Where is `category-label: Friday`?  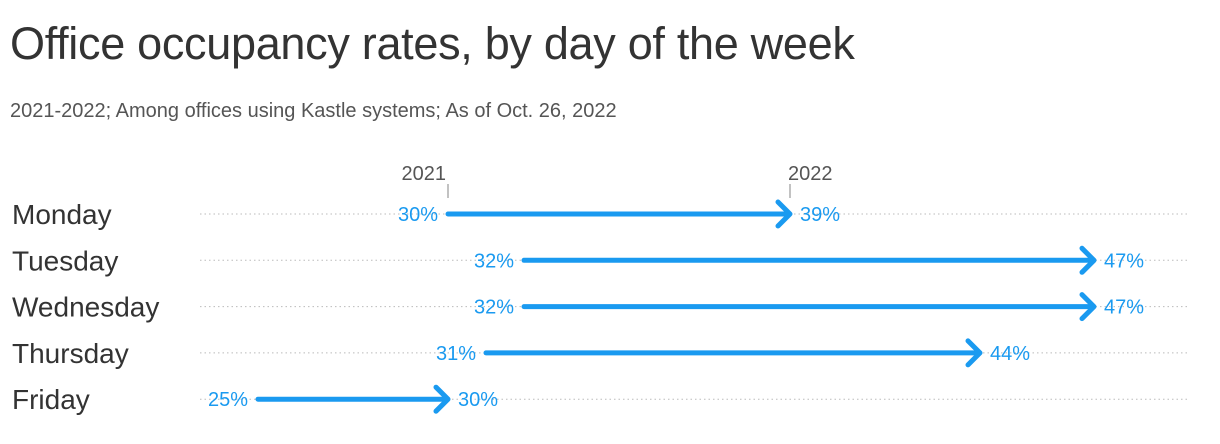 category-label: Friday is located at coordinates (51, 399).